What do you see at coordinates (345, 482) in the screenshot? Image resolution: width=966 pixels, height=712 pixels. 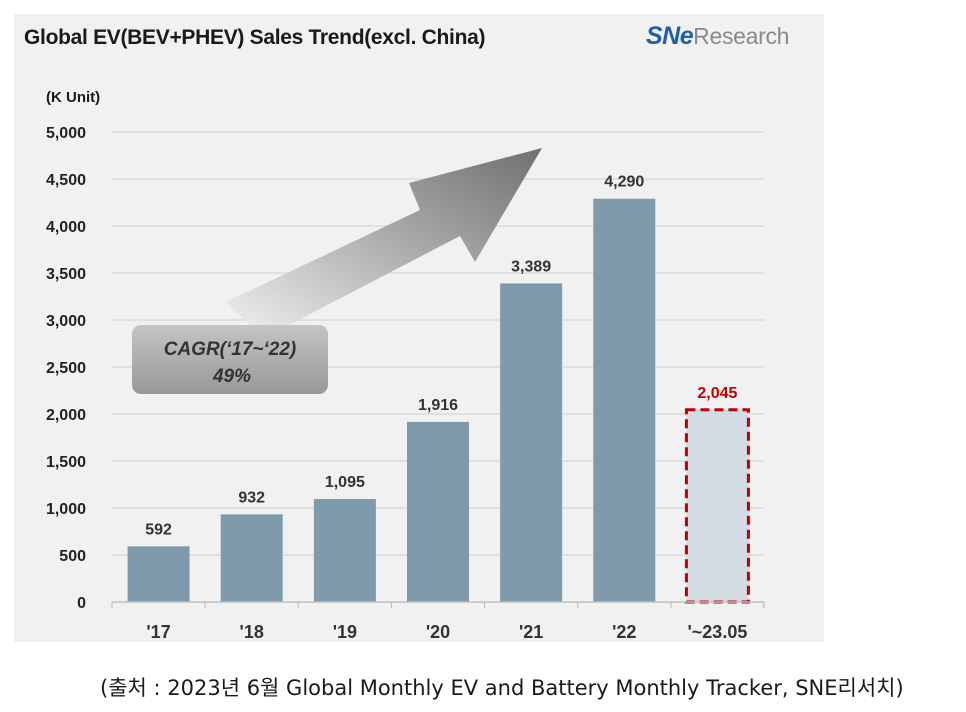 I see `bar-value-label: 1,095` at bounding box center [345, 482].